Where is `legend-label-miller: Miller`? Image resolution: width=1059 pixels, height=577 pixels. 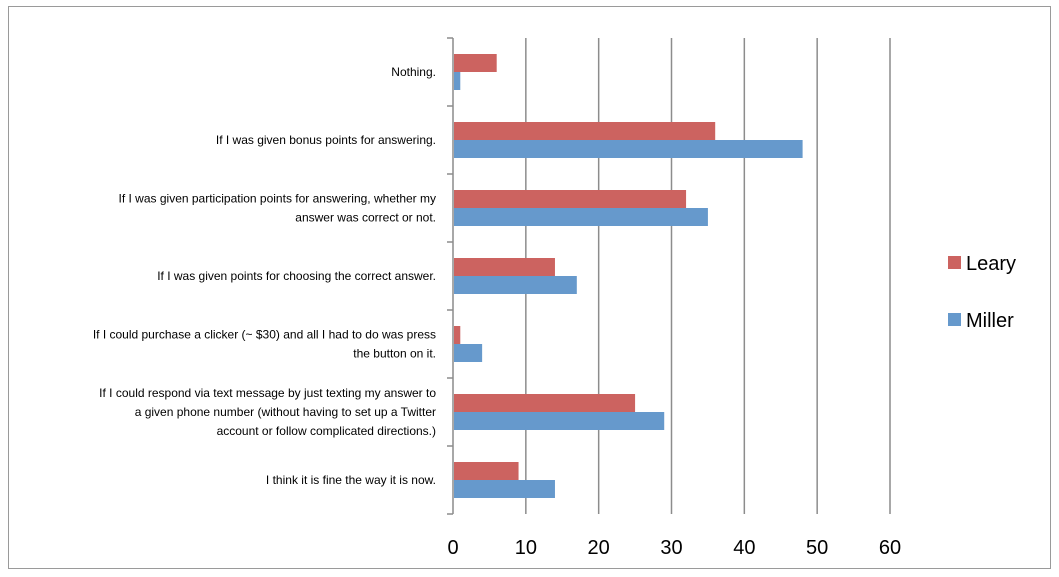 legend-label-miller: Miller is located at coordinates (990, 321).